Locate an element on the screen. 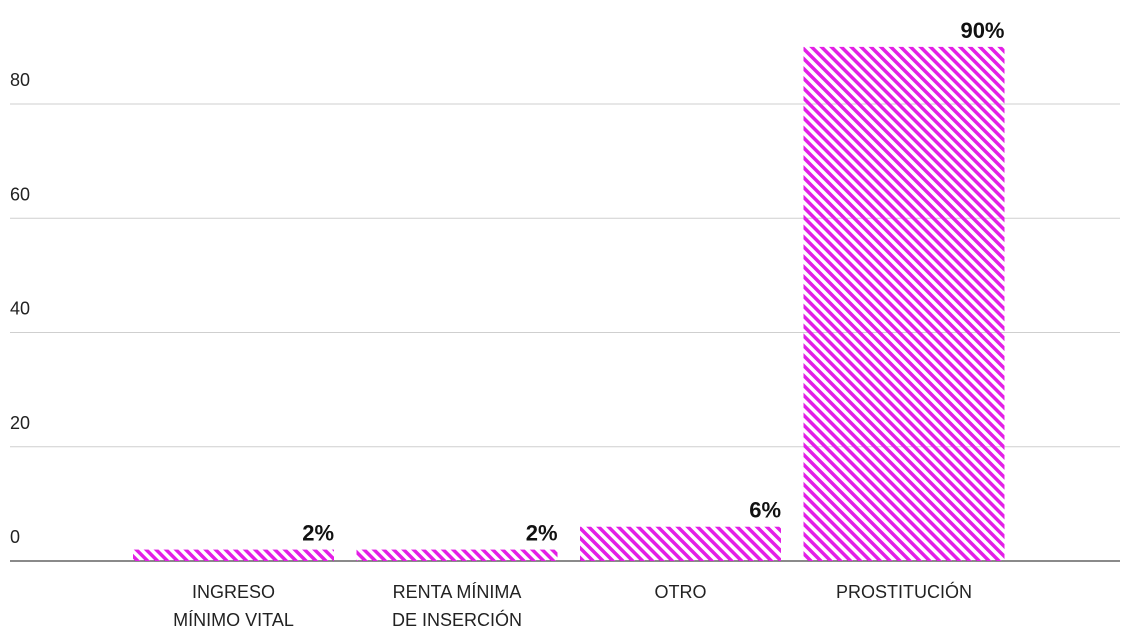 This screenshot has width=1131, height=632. x-tick-label: PROSTITUCIÓN is located at coordinates (904, 591).